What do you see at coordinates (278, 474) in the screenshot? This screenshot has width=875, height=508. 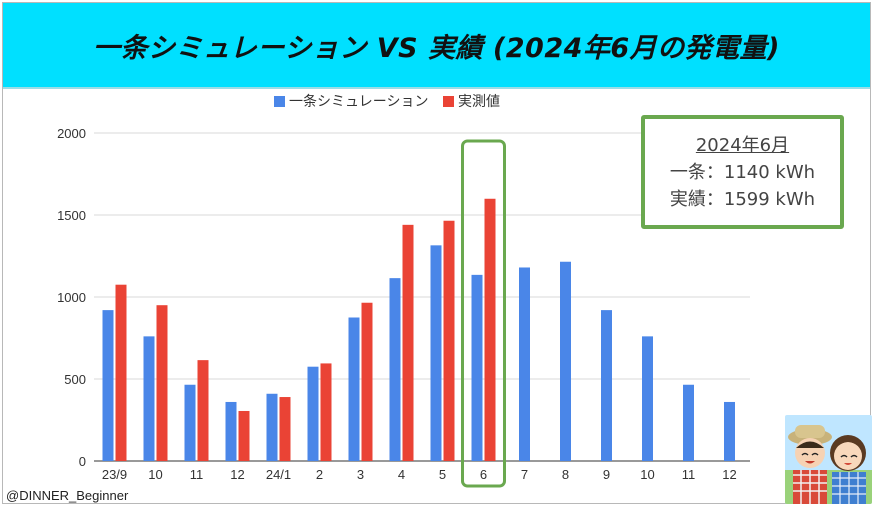 I see `x-tick-label: 24/1` at bounding box center [278, 474].